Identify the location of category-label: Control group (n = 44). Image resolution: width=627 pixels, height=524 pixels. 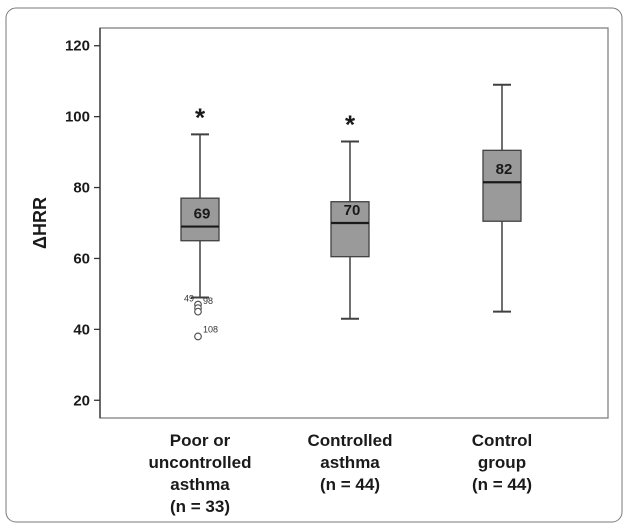
(502, 462).